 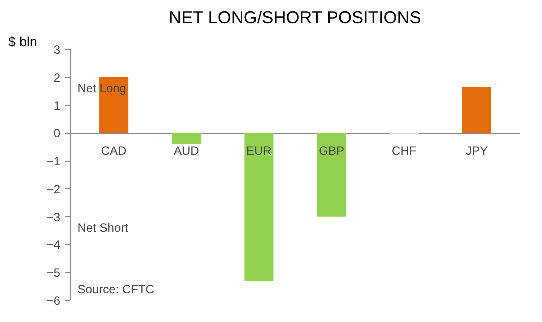 What do you see at coordinates (57, 133) in the screenshot?
I see `y-tick-label: 0` at bounding box center [57, 133].